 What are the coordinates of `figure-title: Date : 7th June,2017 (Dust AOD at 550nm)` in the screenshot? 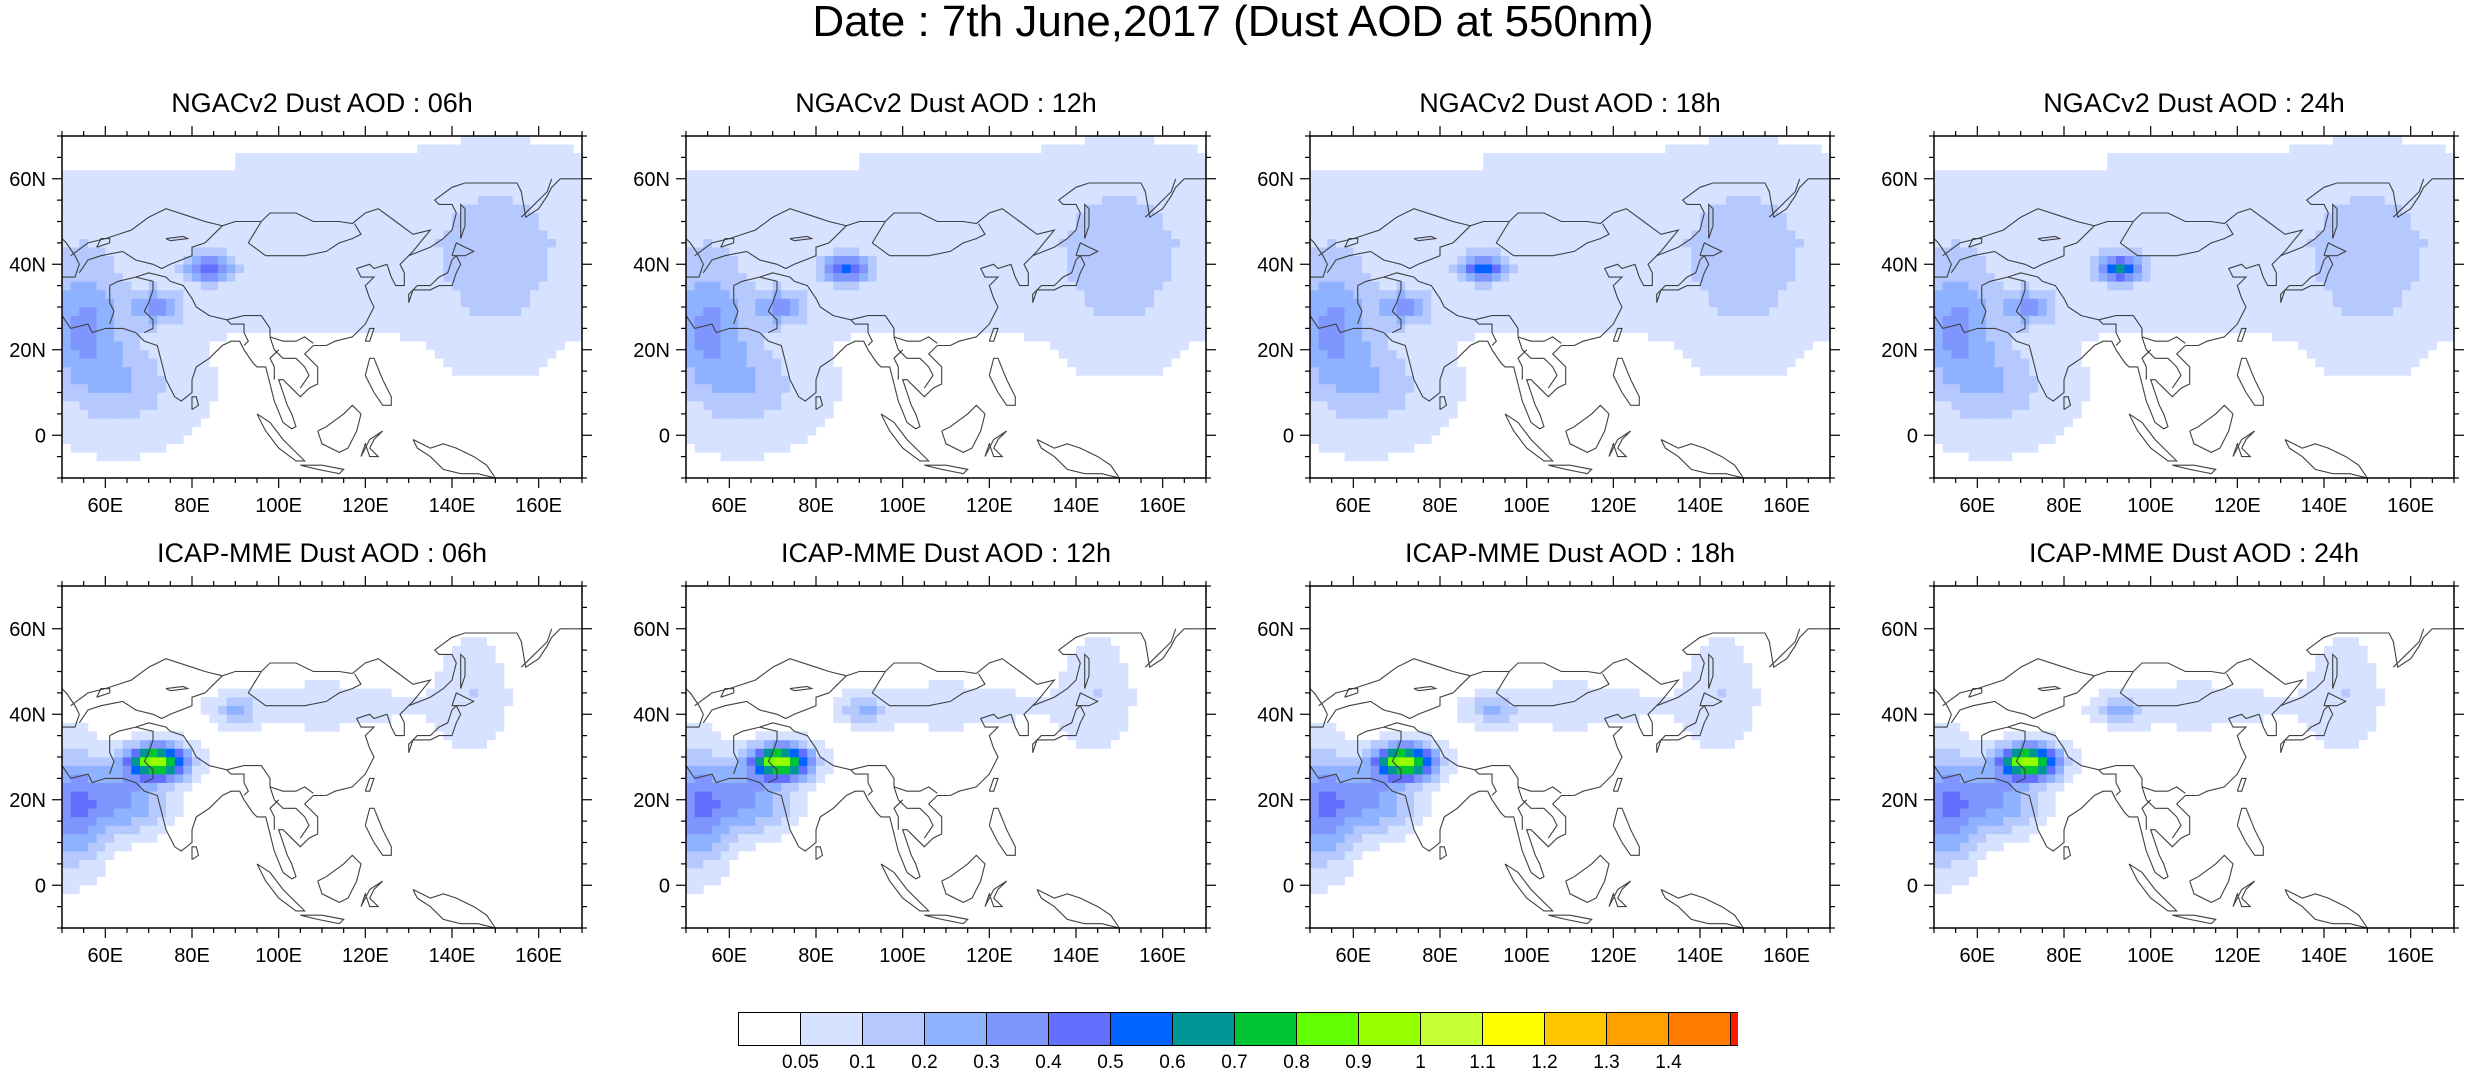 It's located at (1233, 23).